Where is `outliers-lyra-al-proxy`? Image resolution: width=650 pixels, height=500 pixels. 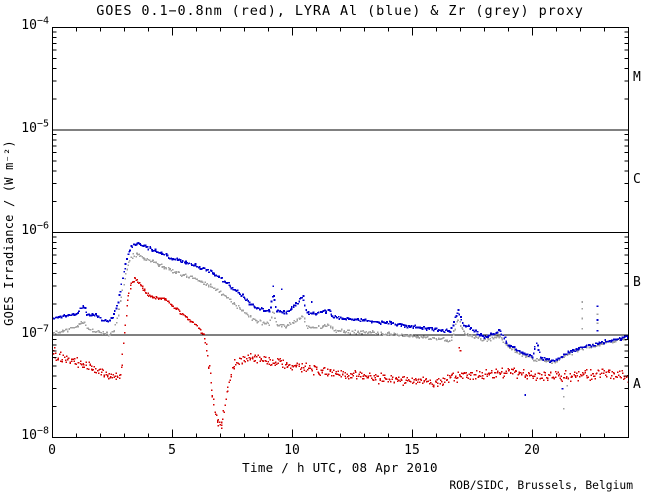
outliers-lyra-al-proxy is located at coordinates (435, 340).